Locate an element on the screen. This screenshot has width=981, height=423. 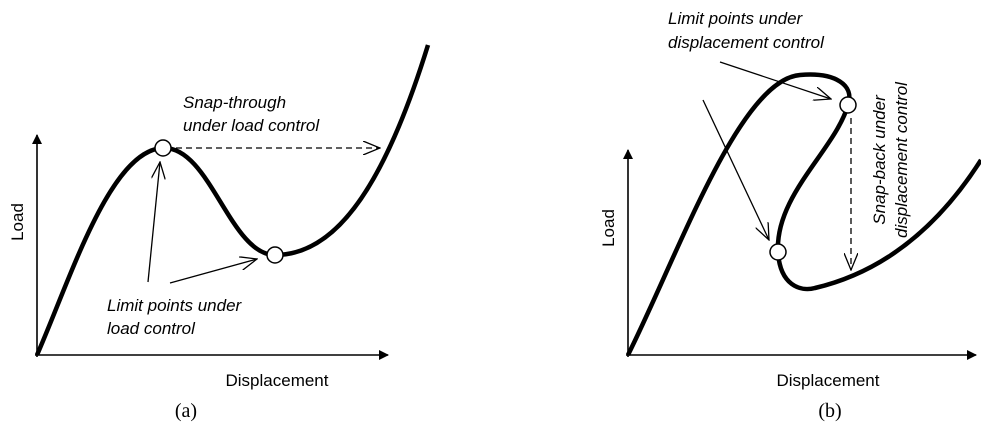
annotation: under load control is located at coordinates (251, 125).